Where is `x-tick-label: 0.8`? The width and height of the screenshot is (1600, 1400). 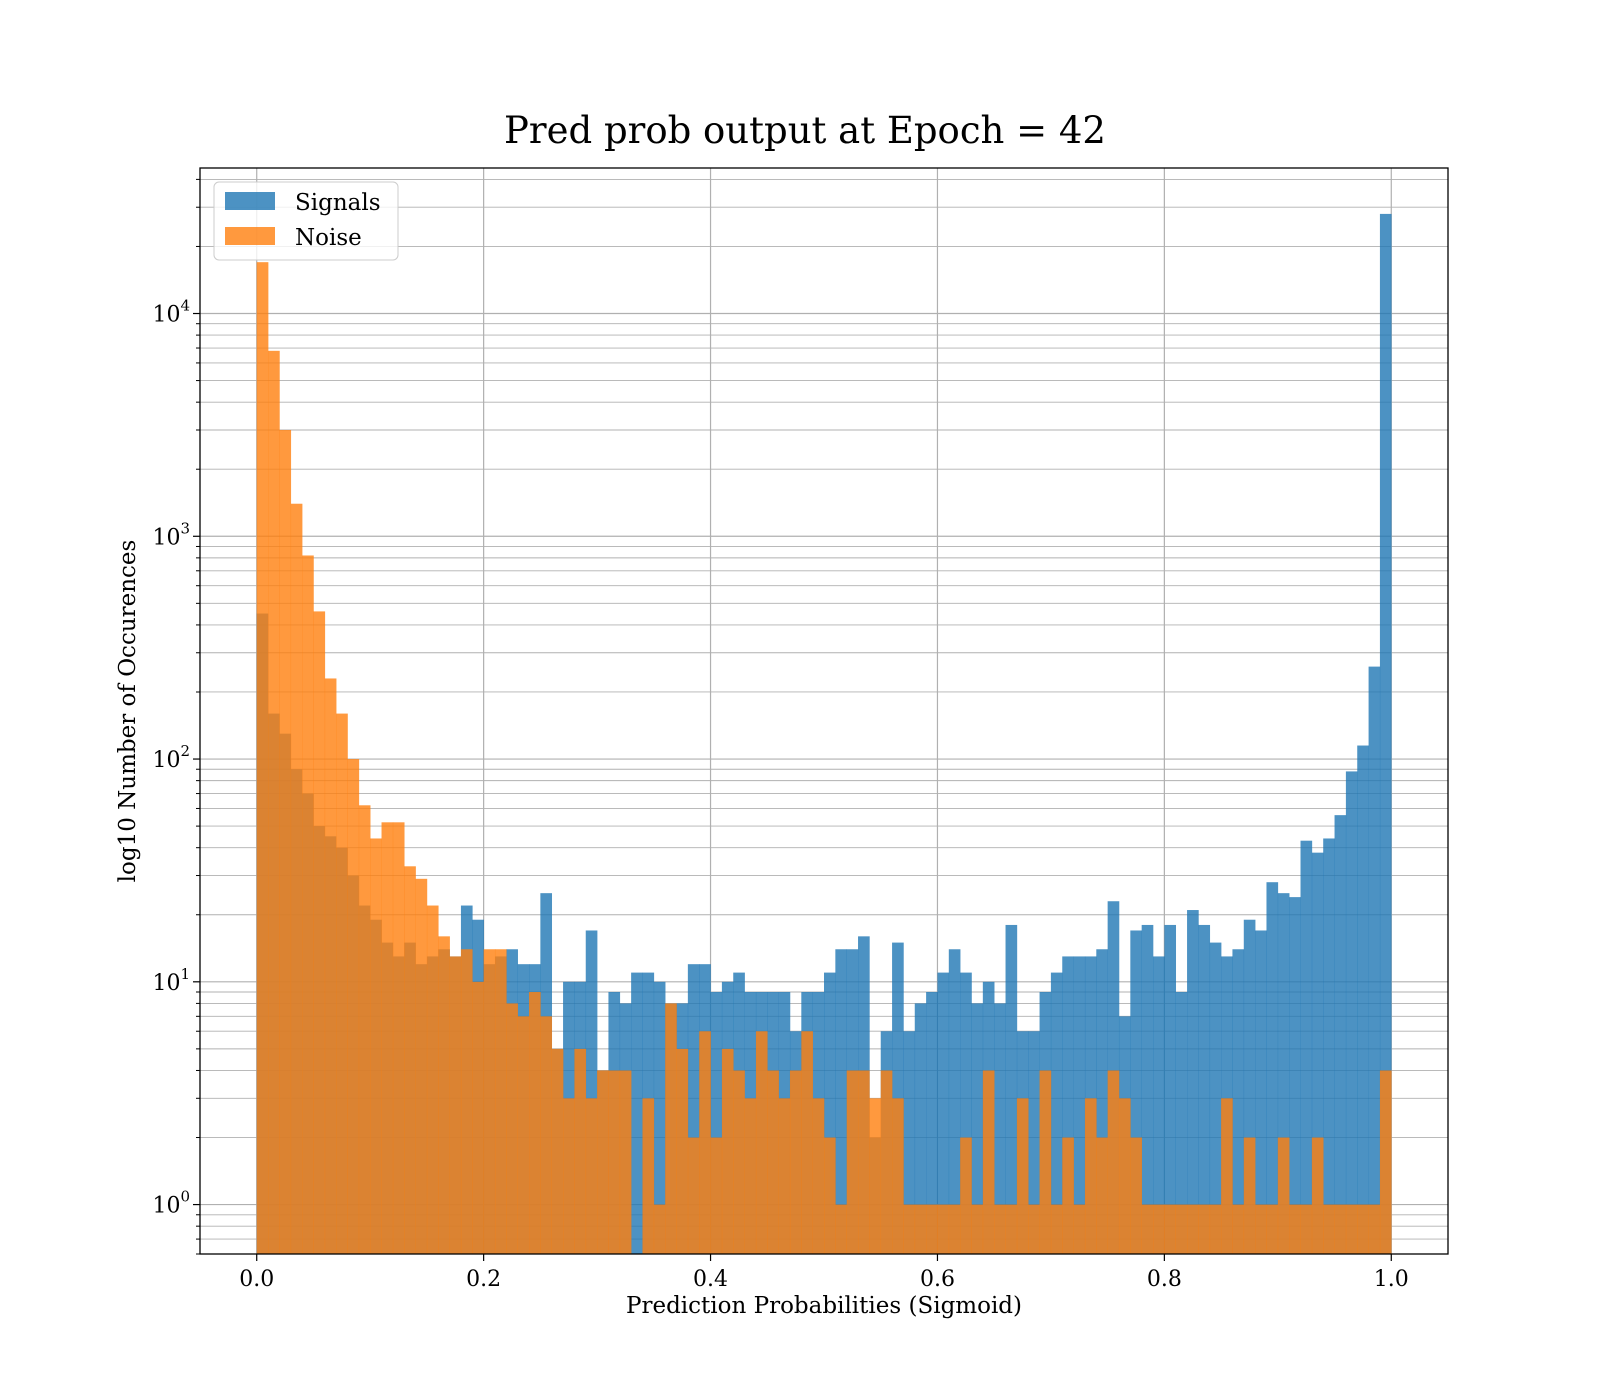
x-tick-label: 0.8 is located at coordinates (1164, 1279).